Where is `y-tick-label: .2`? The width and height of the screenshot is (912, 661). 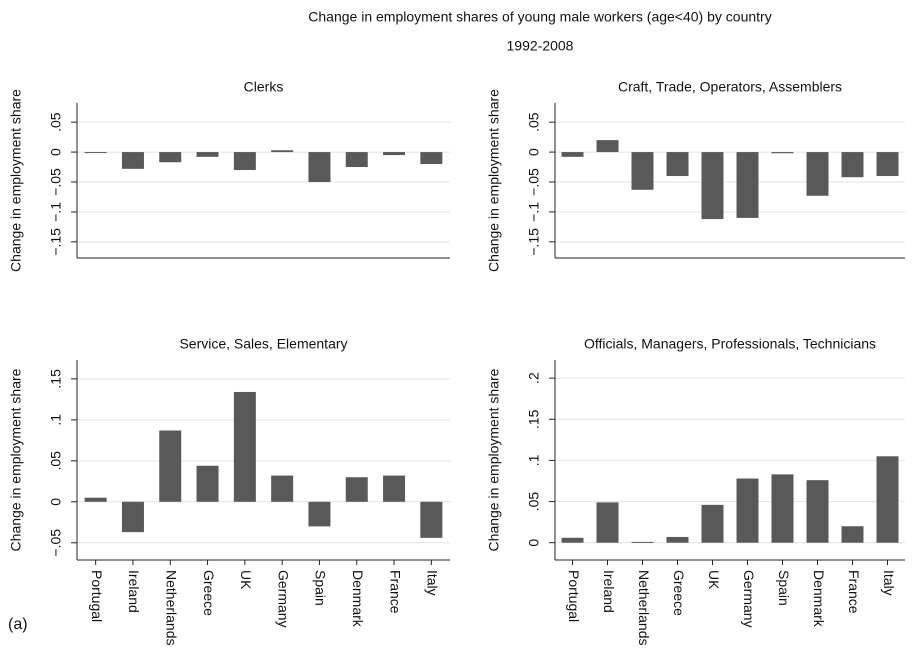 y-tick-label: .2 is located at coordinates (534, 378).